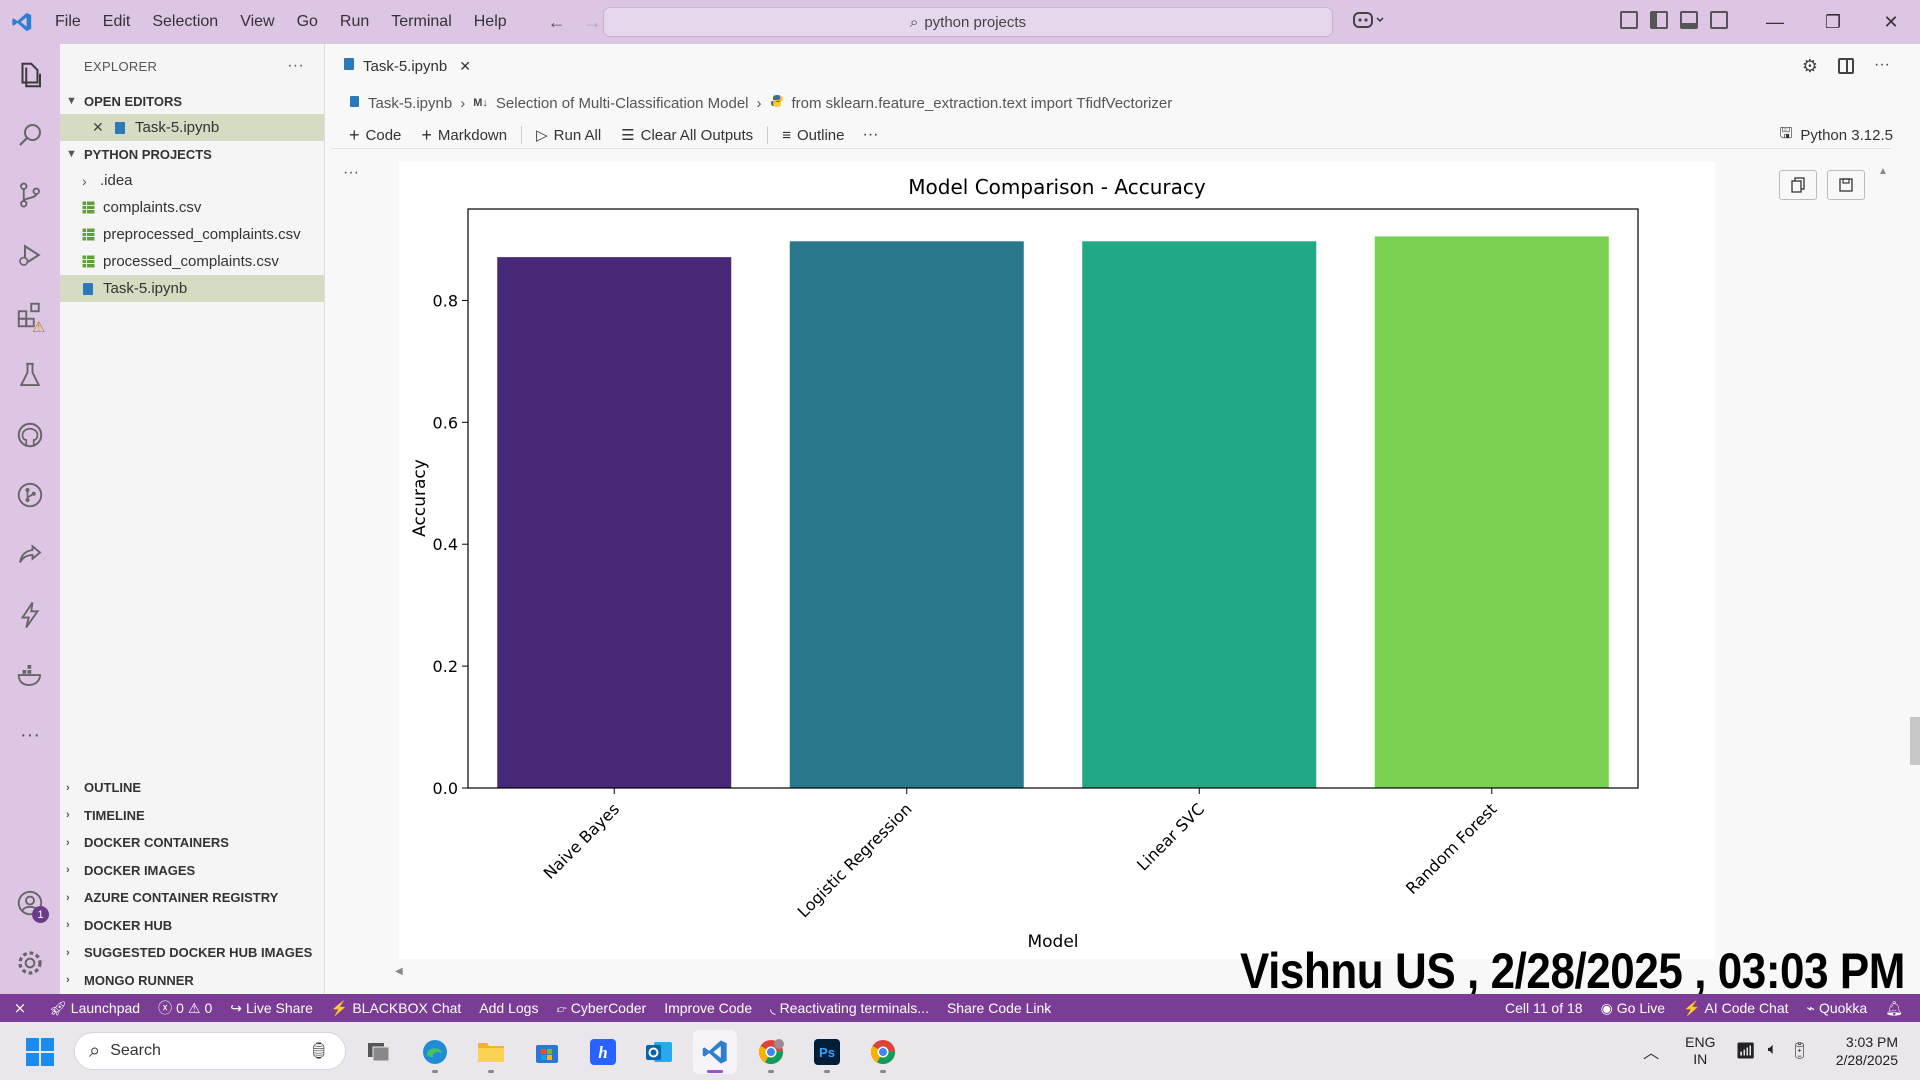  I want to click on more-actions-icon: ···, so click(1882, 64).